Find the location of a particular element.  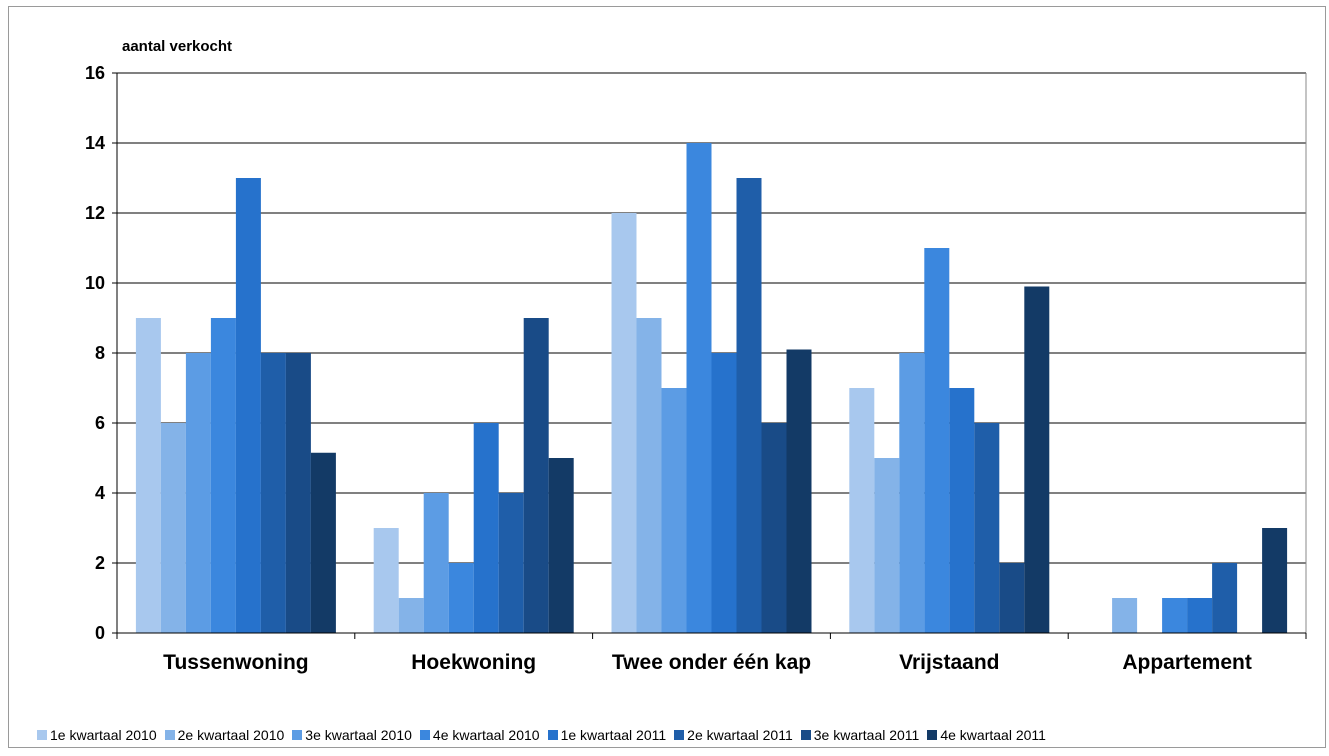

y-tick-label-5: 10 is located at coordinates (95, 283).